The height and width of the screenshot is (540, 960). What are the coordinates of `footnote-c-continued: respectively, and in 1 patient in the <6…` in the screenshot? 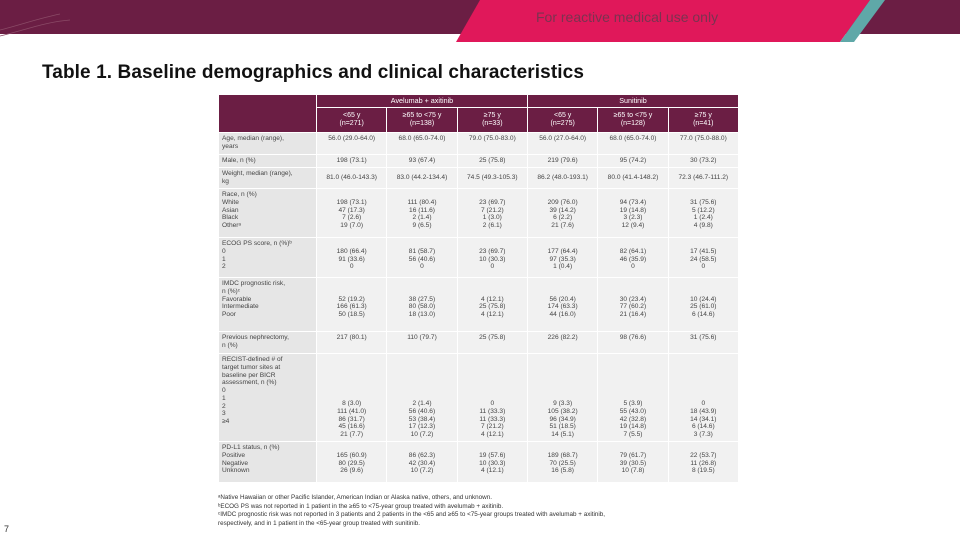 It's located at (319, 523).